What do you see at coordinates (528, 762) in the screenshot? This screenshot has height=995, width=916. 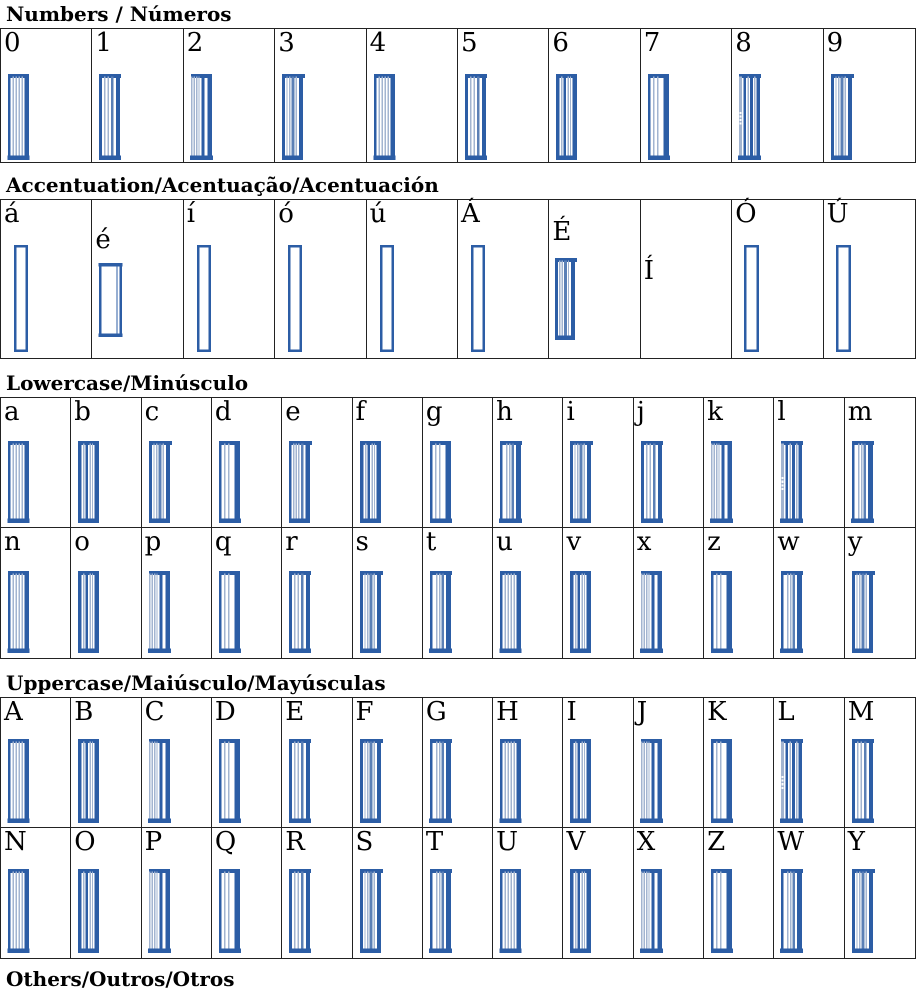 I see `glyph-cell: H` at bounding box center [528, 762].